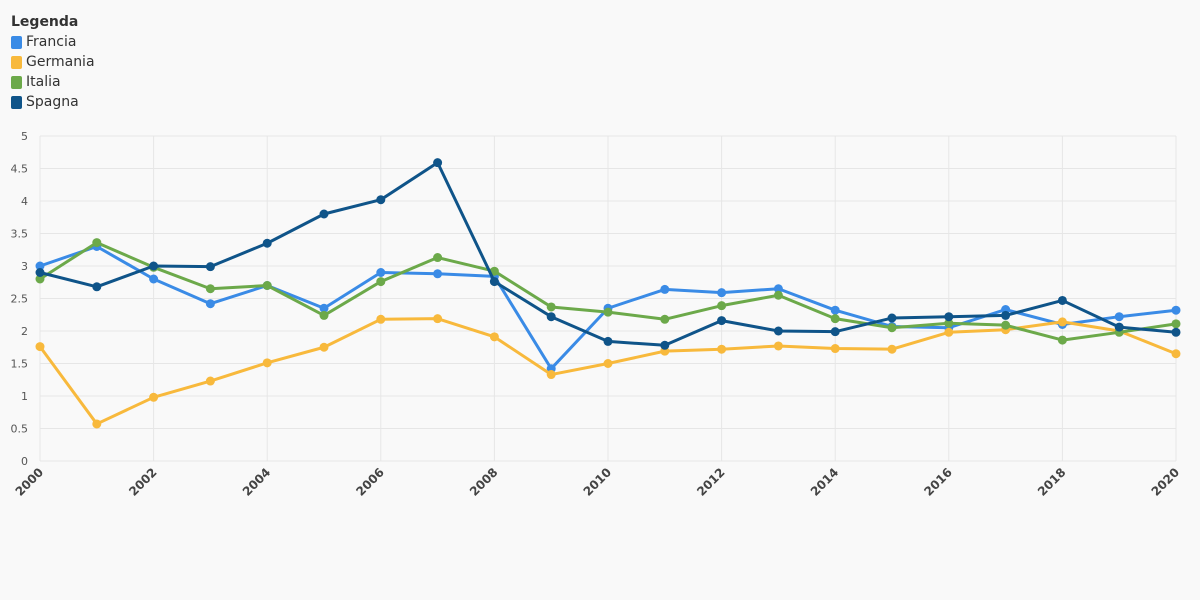 This screenshot has width=1200, height=600. Describe the element at coordinates (370, 482) in the screenshot. I see `x-tick-label: 2006` at that location.